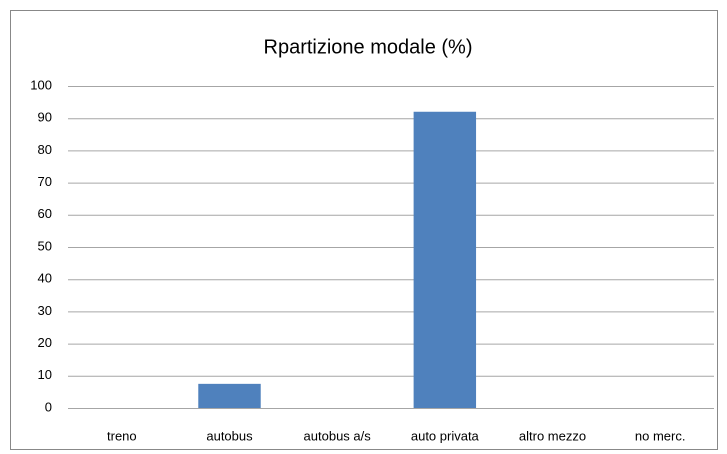  Describe the element at coordinates (122, 435) in the screenshot. I see `x-tick-label: treno` at that location.